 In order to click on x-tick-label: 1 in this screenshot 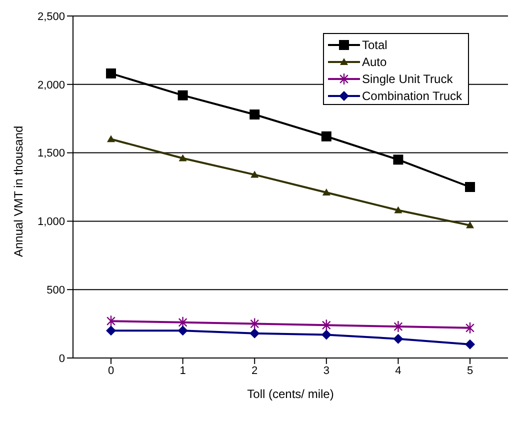, I will do `click(183, 370)`.